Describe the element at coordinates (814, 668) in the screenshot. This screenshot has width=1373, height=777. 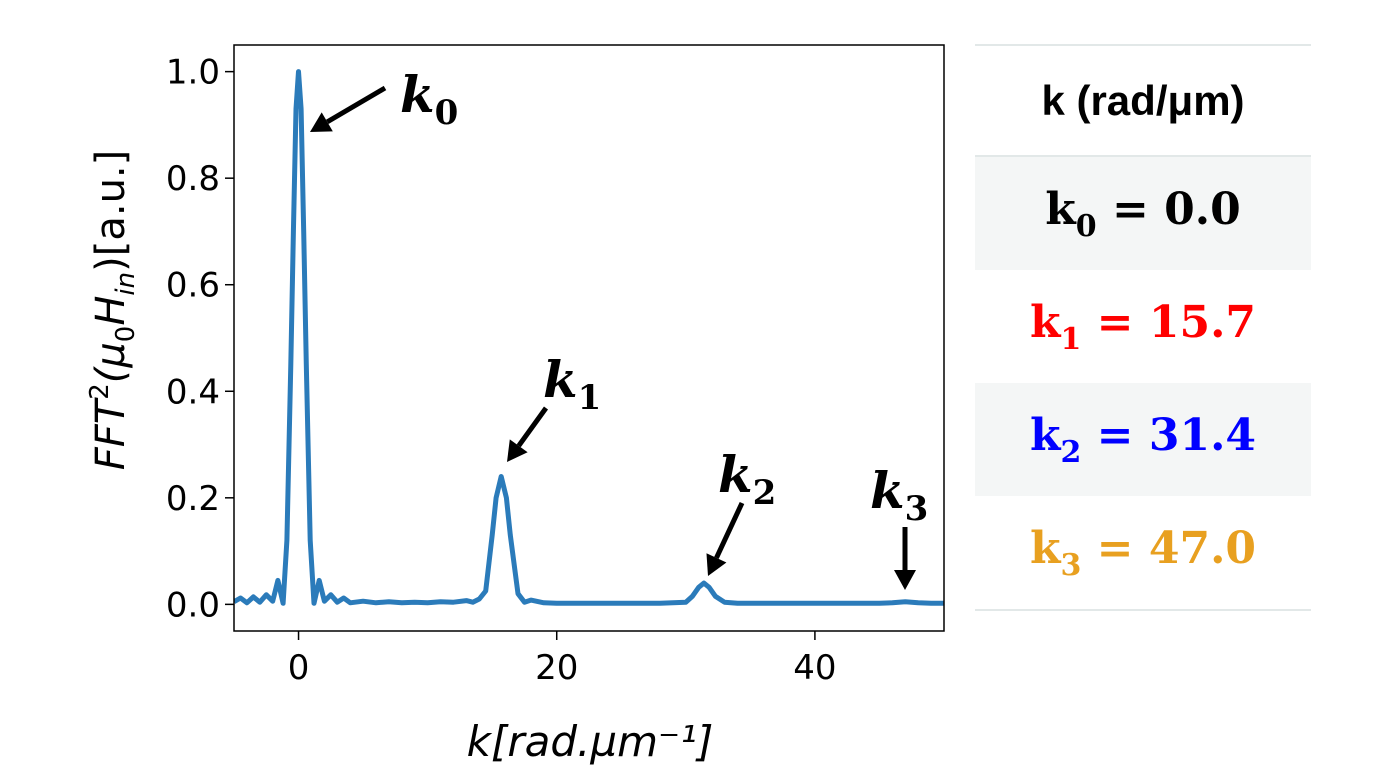
I see `x-tick-label: 40` at that location.